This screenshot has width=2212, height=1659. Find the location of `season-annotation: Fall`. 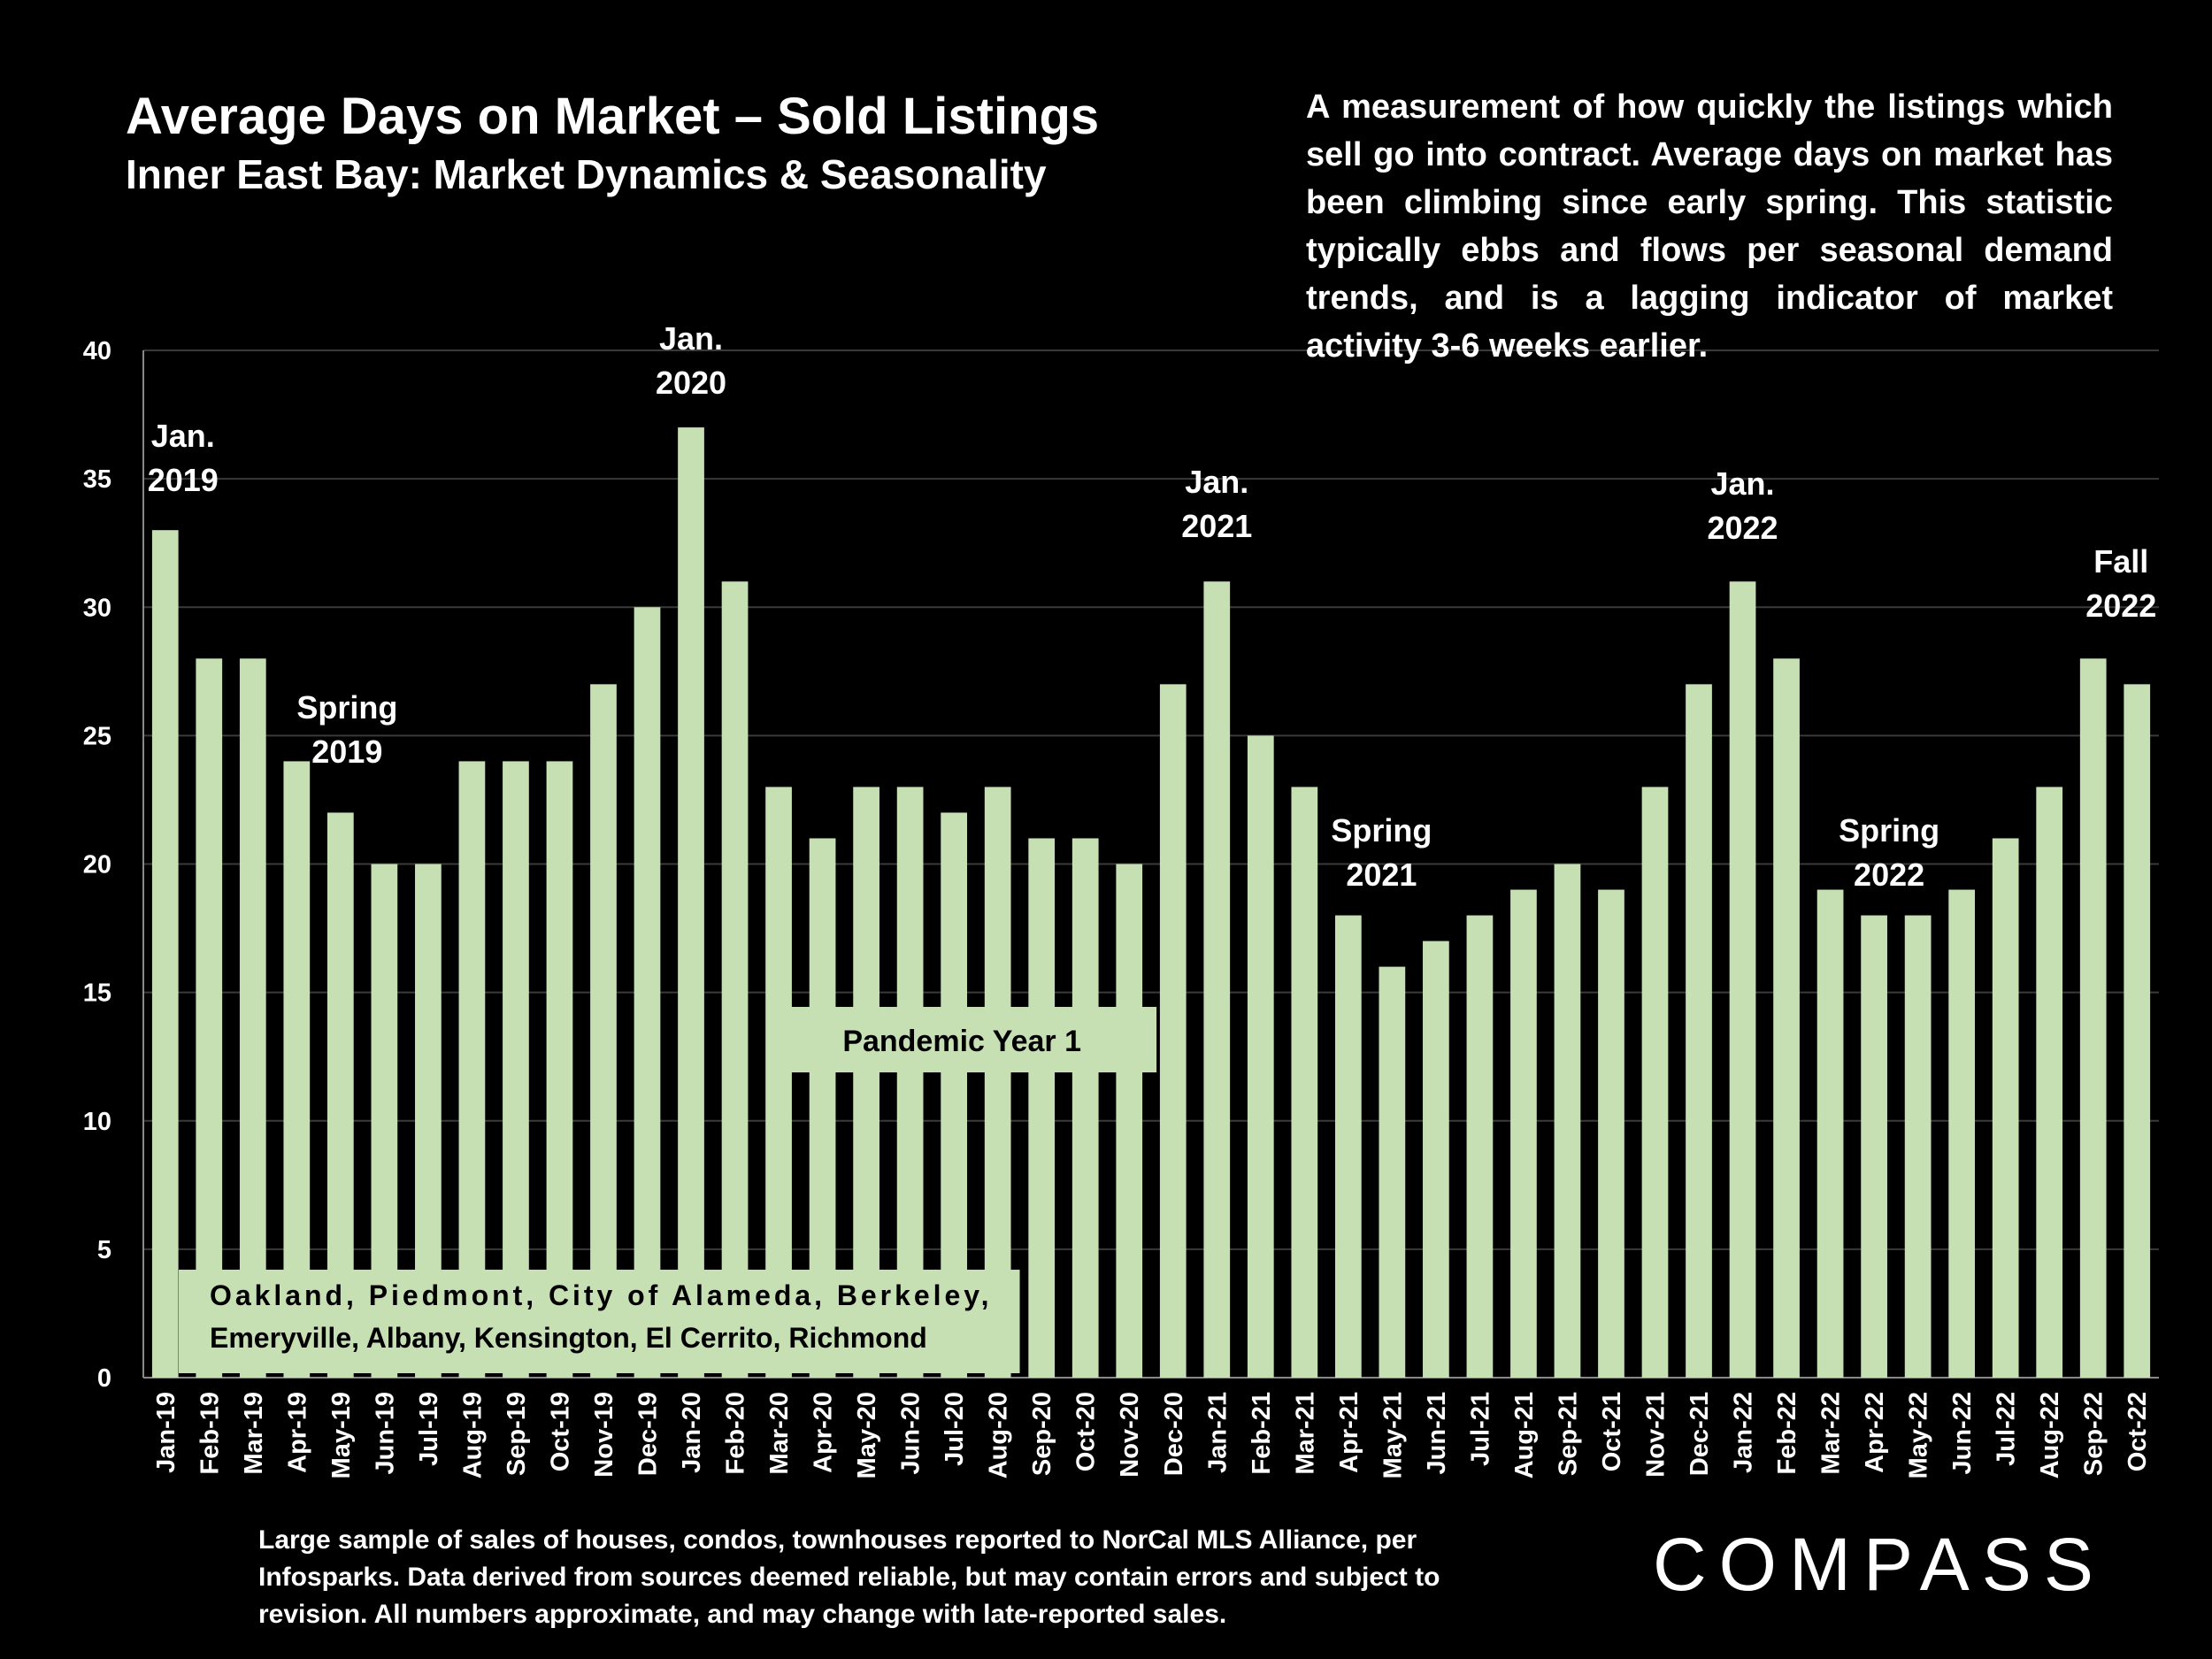

season-annotation: Fall is located at coordinates (2121, 561).